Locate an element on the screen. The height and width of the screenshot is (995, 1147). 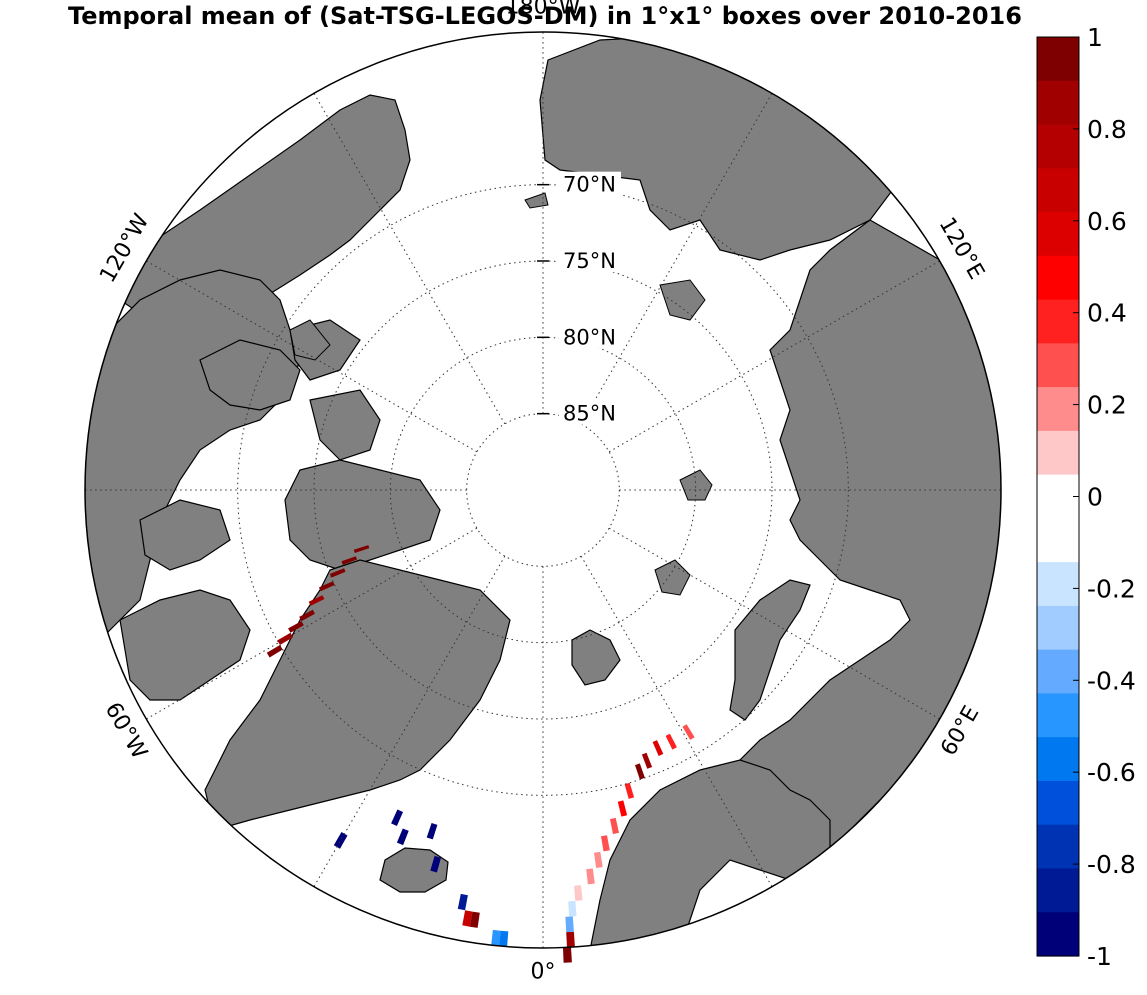
land-greenland is located at coordinates (357, 695).